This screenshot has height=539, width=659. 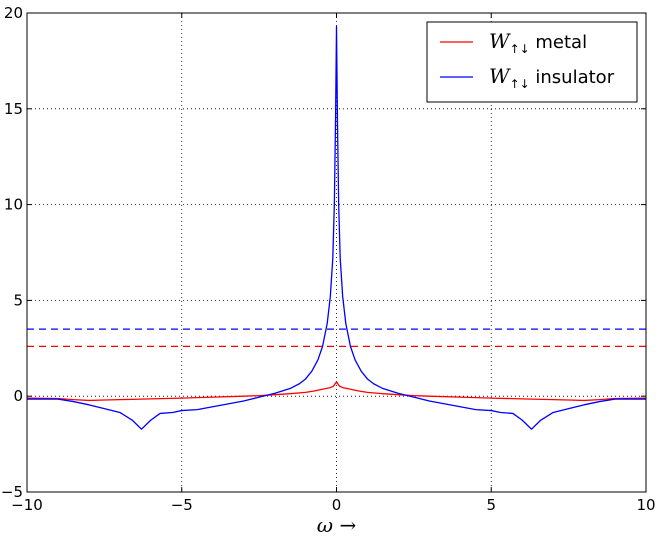 What do you see at coordinates (13, 13) in the screenshot?
I see `y-tick-label: 20` at bounding box center [13, 13].